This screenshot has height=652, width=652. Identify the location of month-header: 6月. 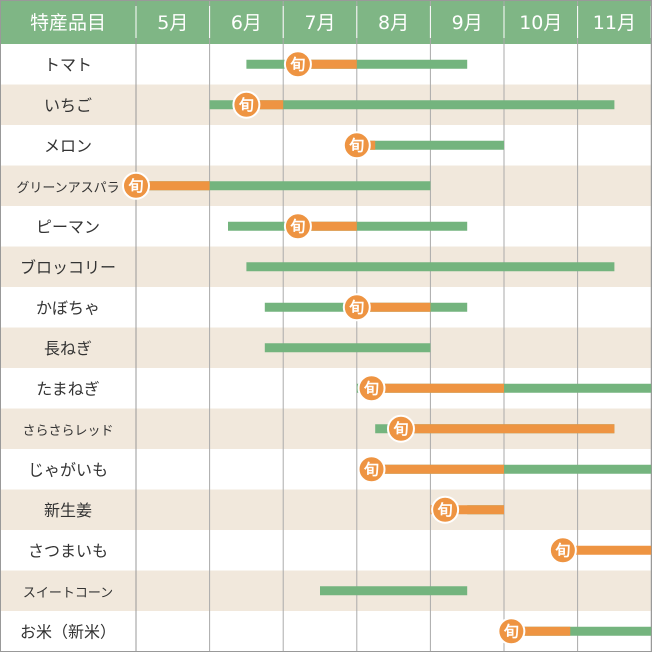
(246, 23).